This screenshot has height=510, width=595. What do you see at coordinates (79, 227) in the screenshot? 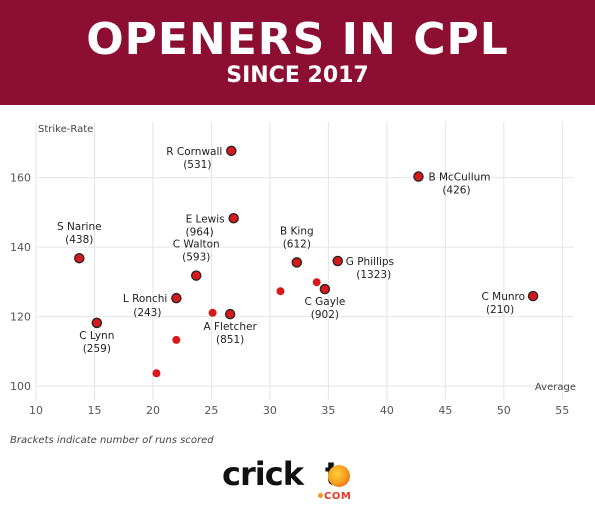
I see `point-label: S Narine` at bounding box center [79, 227].